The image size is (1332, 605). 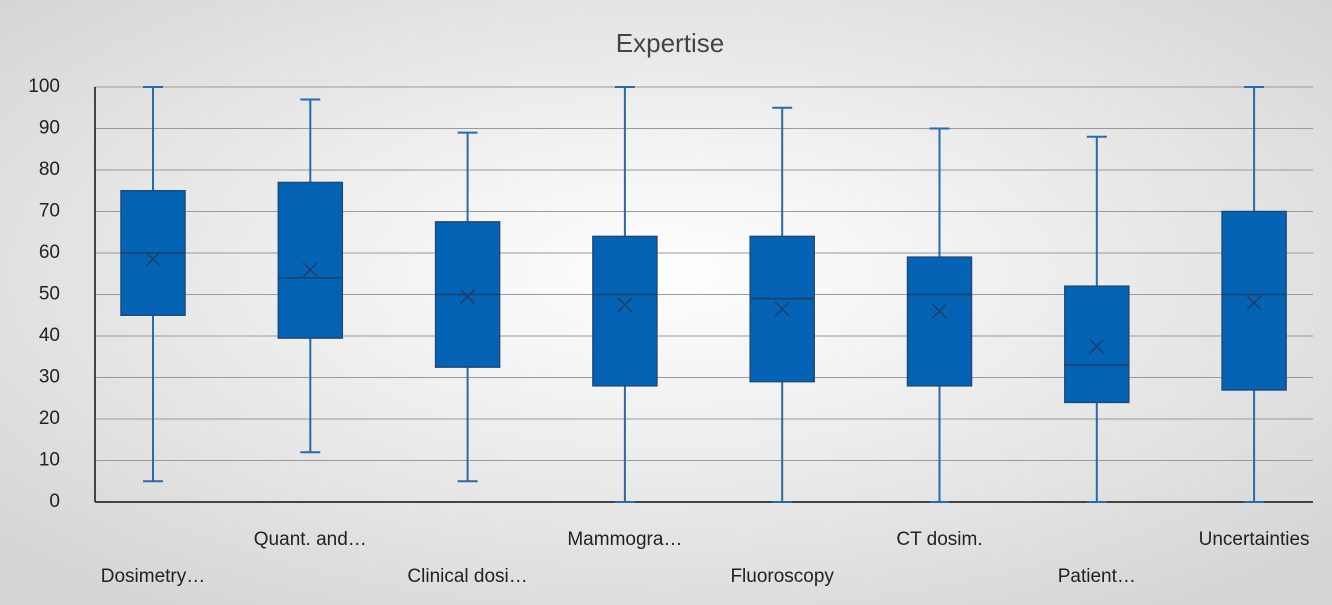 I want to click on y-tick-label: 30, so click(x=49, y=377).